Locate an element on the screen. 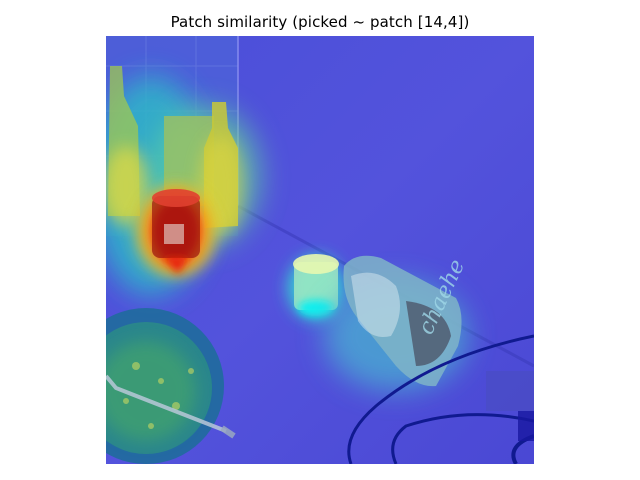 The height and width of the screenshot is (480, 640). figure-title: Patch similarity (picked ~ patch [14,4]) is located at coordinates (320, 22).